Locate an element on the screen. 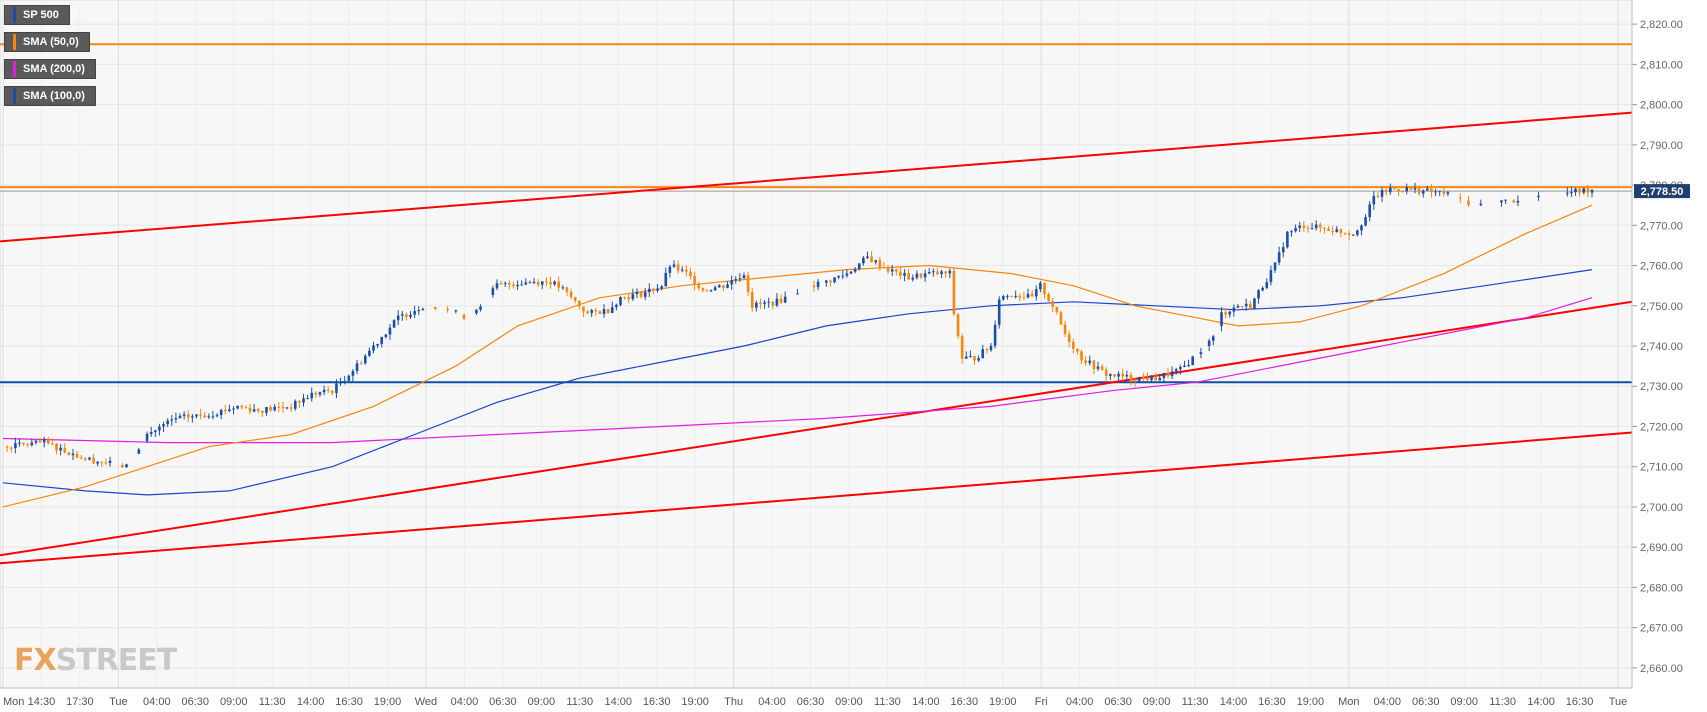 The width and height of the screenshot is (1707, 712). x-tick-label: Wed is located at coordinates (426, 702).